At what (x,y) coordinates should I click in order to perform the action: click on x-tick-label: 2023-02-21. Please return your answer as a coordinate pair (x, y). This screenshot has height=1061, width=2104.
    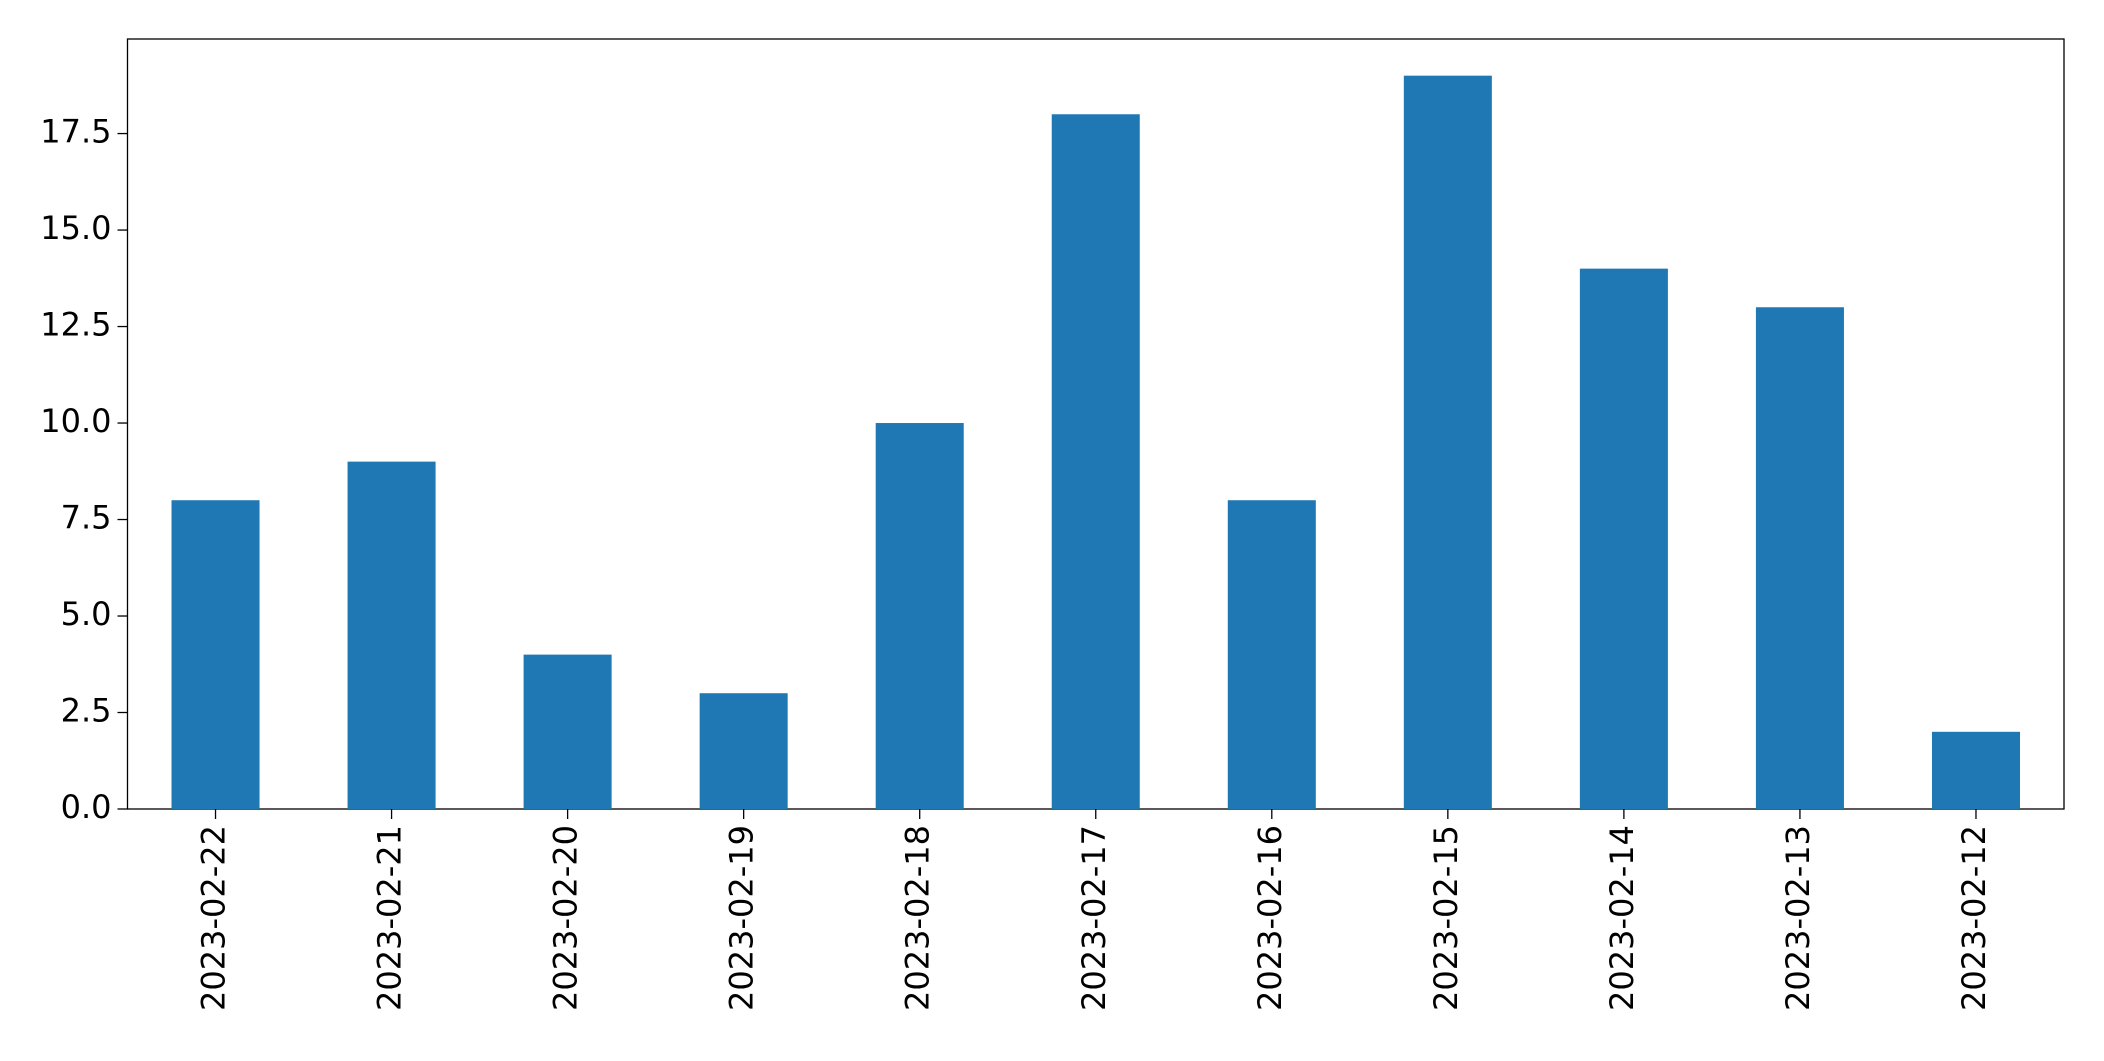
    Looking at the image, I should click on (390, 918).